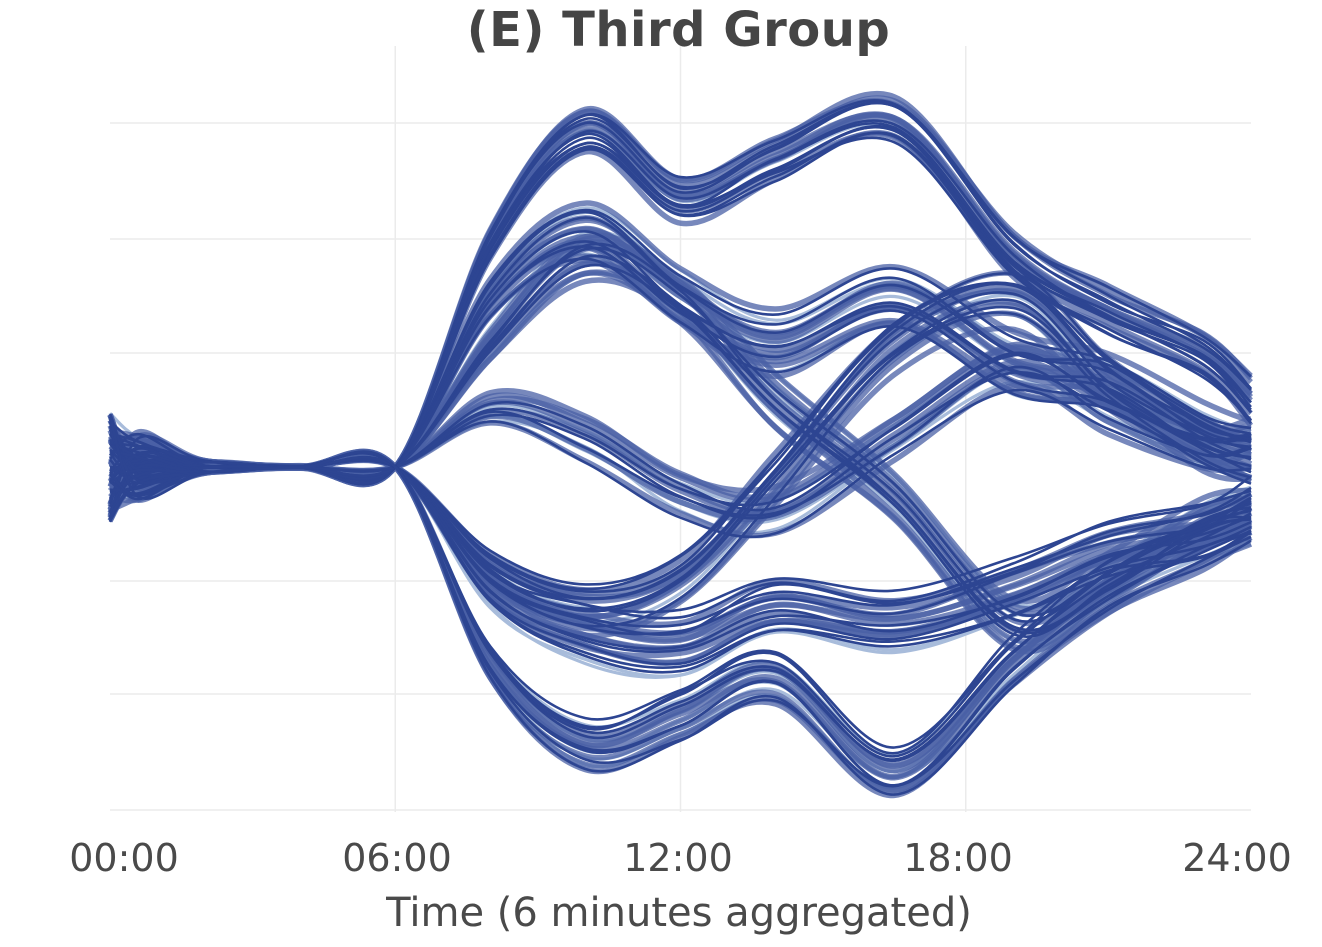  Describe the element at coordinates (1237, 858) in the screenshot. I see `x-tick-label: 24:00` at that location.